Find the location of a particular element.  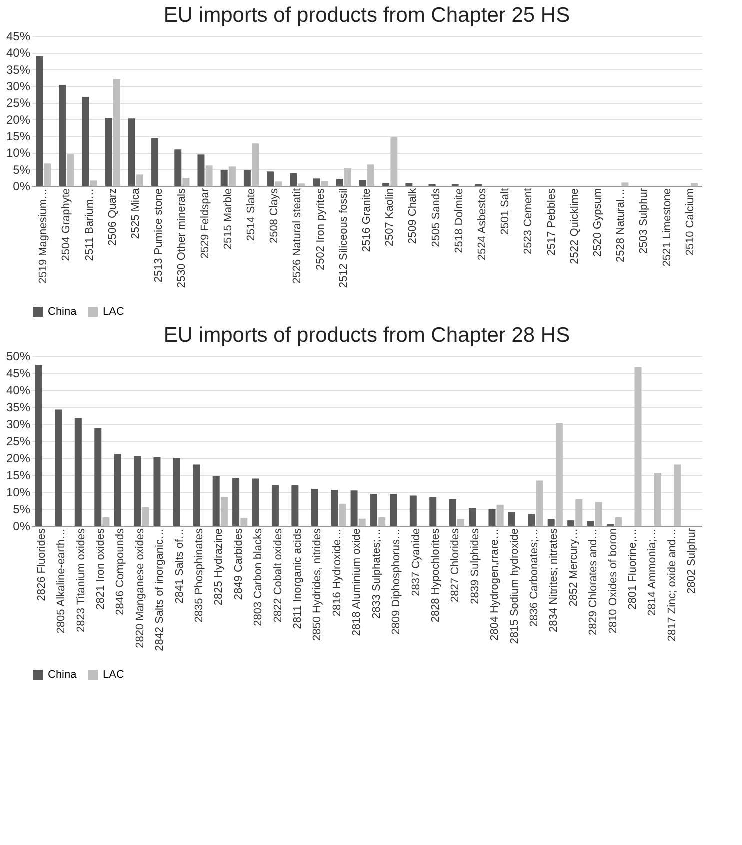

x-tick-label: 2828 Hypochlorites is located at coordinates (436, 575).